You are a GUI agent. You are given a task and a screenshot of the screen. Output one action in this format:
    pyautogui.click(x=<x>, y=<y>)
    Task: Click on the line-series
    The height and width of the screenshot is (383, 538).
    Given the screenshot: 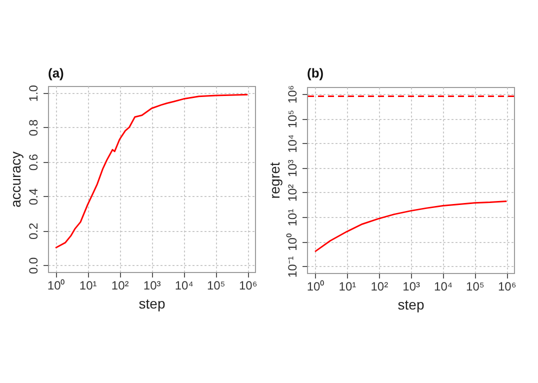 What is the action you would take?
    pyautogui.click(x=411, y=226)
    